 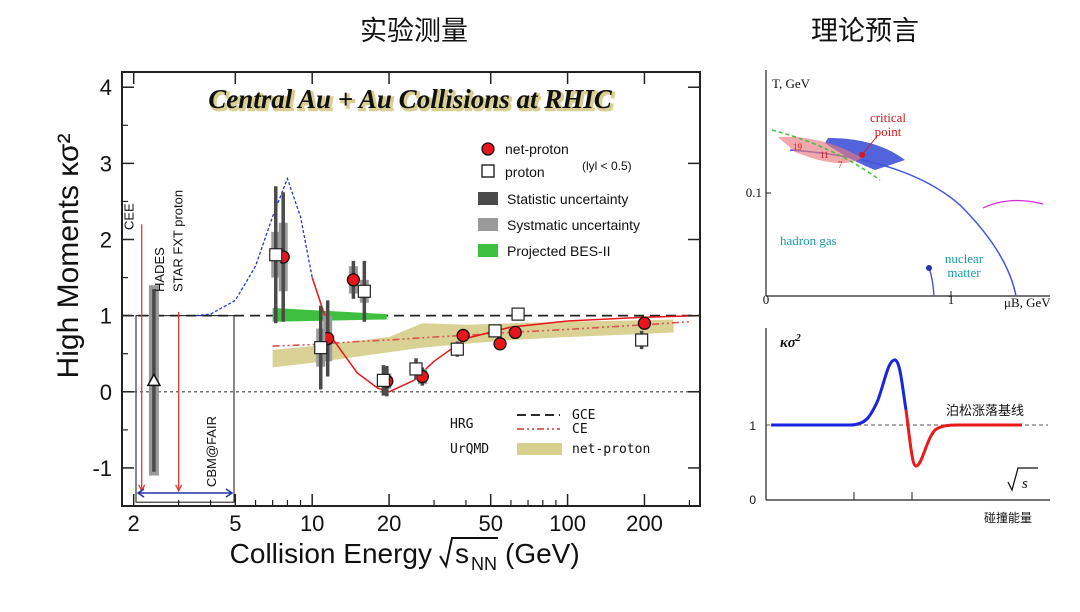 I want to click on y-tick-label-4: 3, so click(x=106, y=163).